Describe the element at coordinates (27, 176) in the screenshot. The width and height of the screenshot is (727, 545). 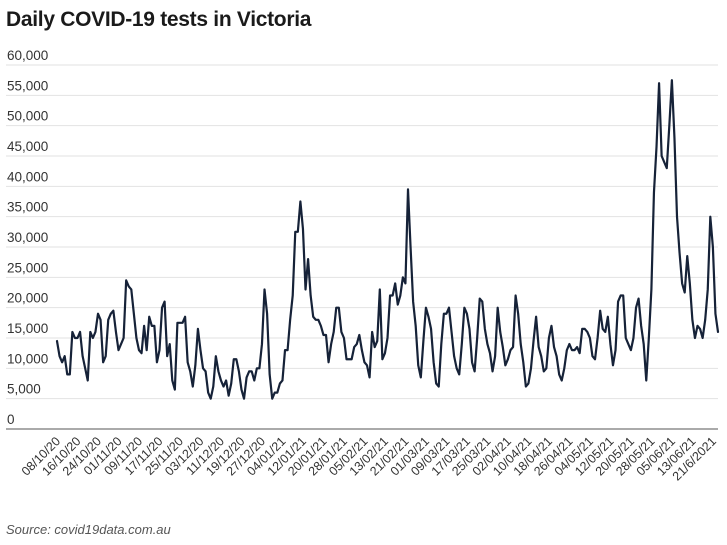
I see `y-tick-label: 40,000` at that location.